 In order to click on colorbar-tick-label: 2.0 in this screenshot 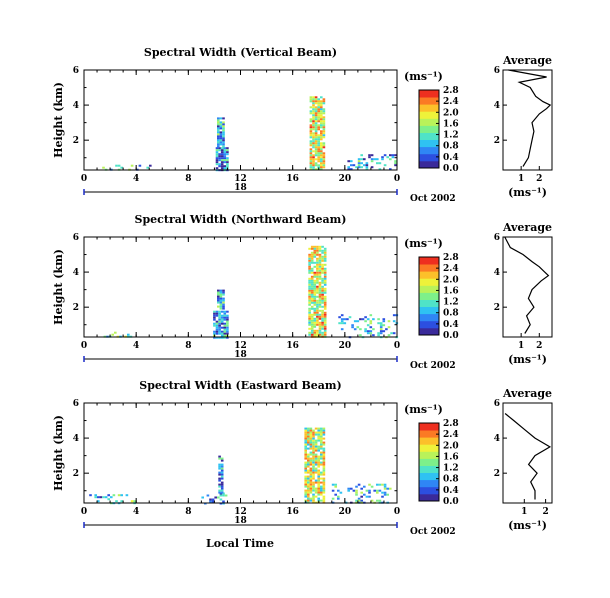, I will do `click(451, 446)`.